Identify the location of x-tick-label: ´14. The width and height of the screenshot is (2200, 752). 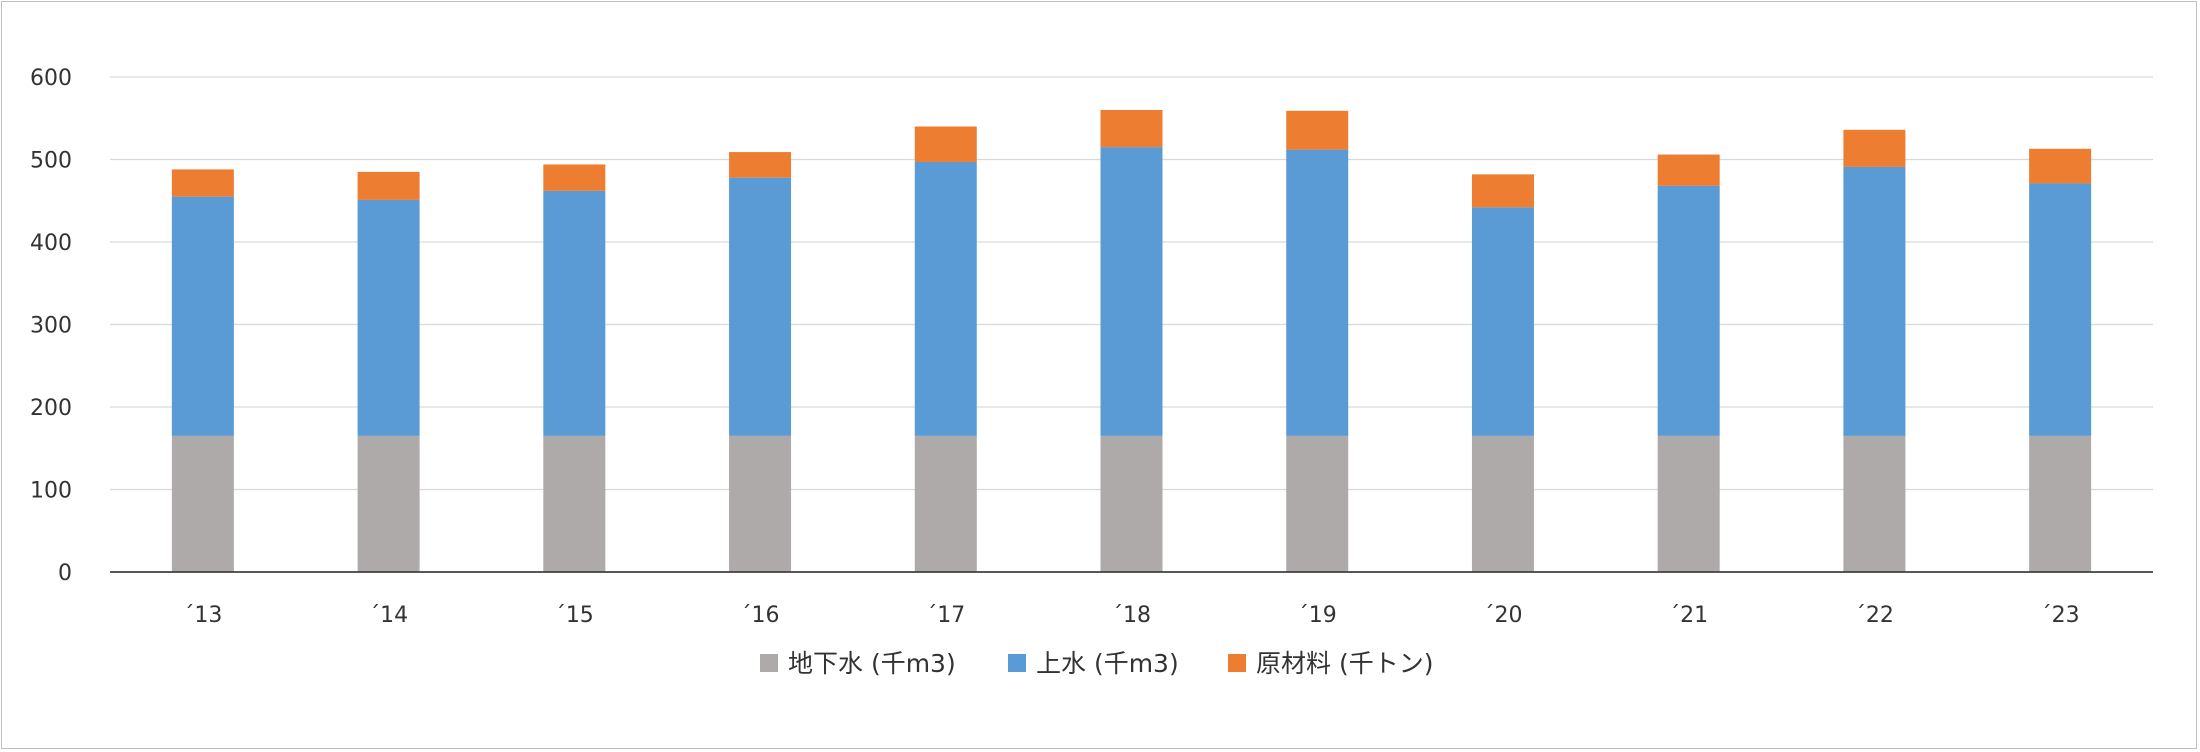
(388, 615).